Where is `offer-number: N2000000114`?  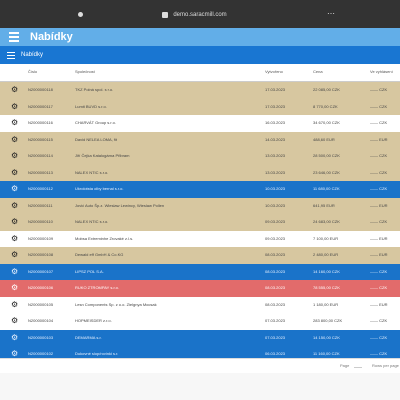
offer-number: N2000000114 is located at coordinates (40, 155).